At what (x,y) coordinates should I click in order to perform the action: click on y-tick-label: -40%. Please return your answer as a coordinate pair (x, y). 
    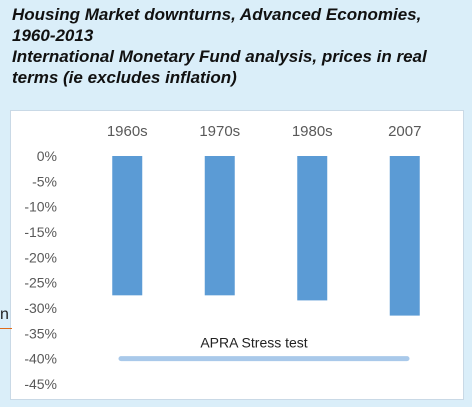
    Looking at the image, I should click on (40, 359).